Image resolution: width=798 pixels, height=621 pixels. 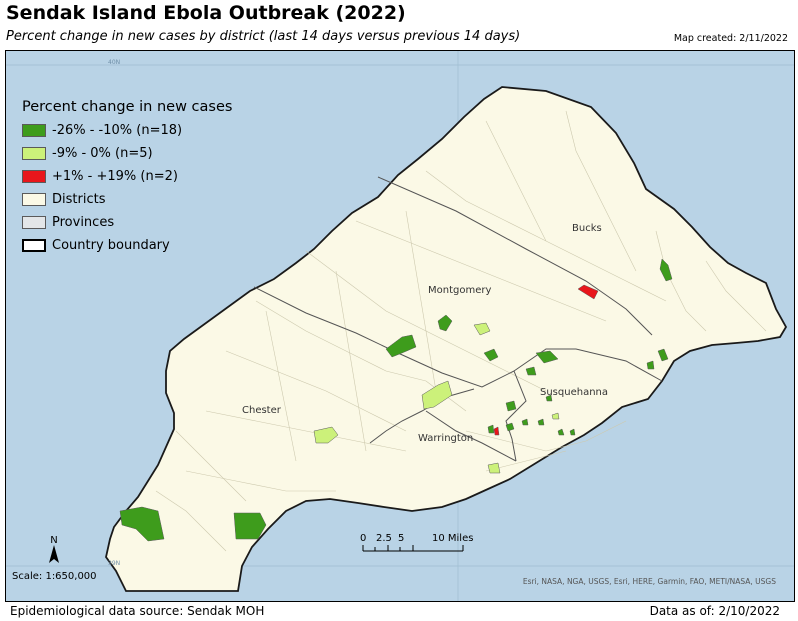 What do you see at coordinates (453, 538) in the screenshot?
I see `scalebar-tick-3: 10 Miles` at bounding box center [453, 538].